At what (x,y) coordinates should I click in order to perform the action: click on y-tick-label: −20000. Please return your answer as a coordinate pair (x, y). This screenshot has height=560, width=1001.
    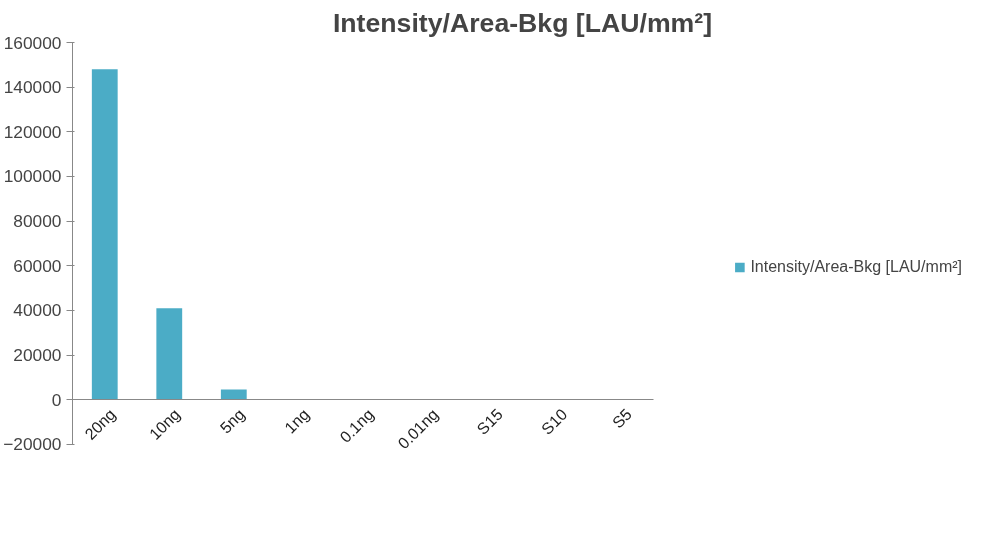
    Looking at the image, I should click on (32, 444).